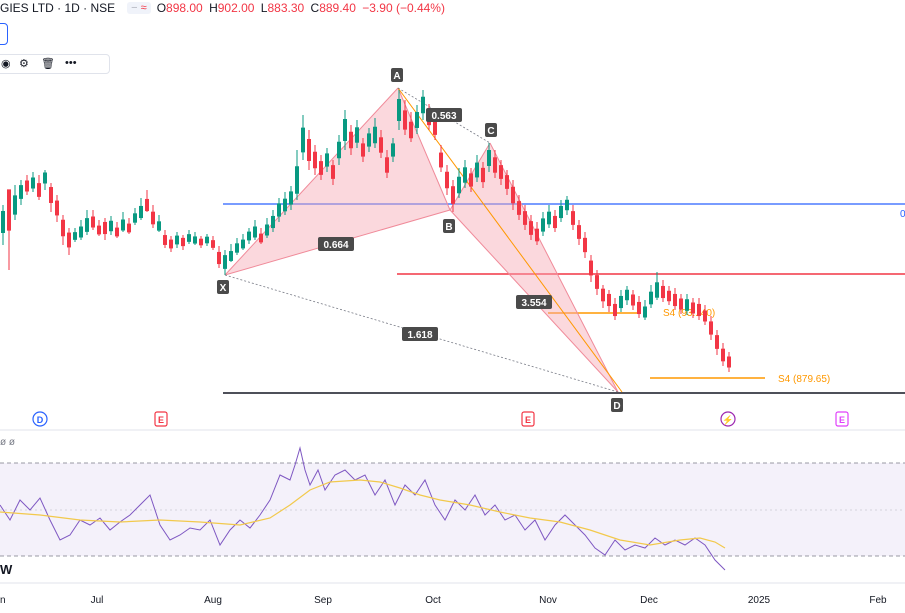 This screenshot has width=905, height=613. I want to click on ratio-label-2: 3.554, so click(533, 303).